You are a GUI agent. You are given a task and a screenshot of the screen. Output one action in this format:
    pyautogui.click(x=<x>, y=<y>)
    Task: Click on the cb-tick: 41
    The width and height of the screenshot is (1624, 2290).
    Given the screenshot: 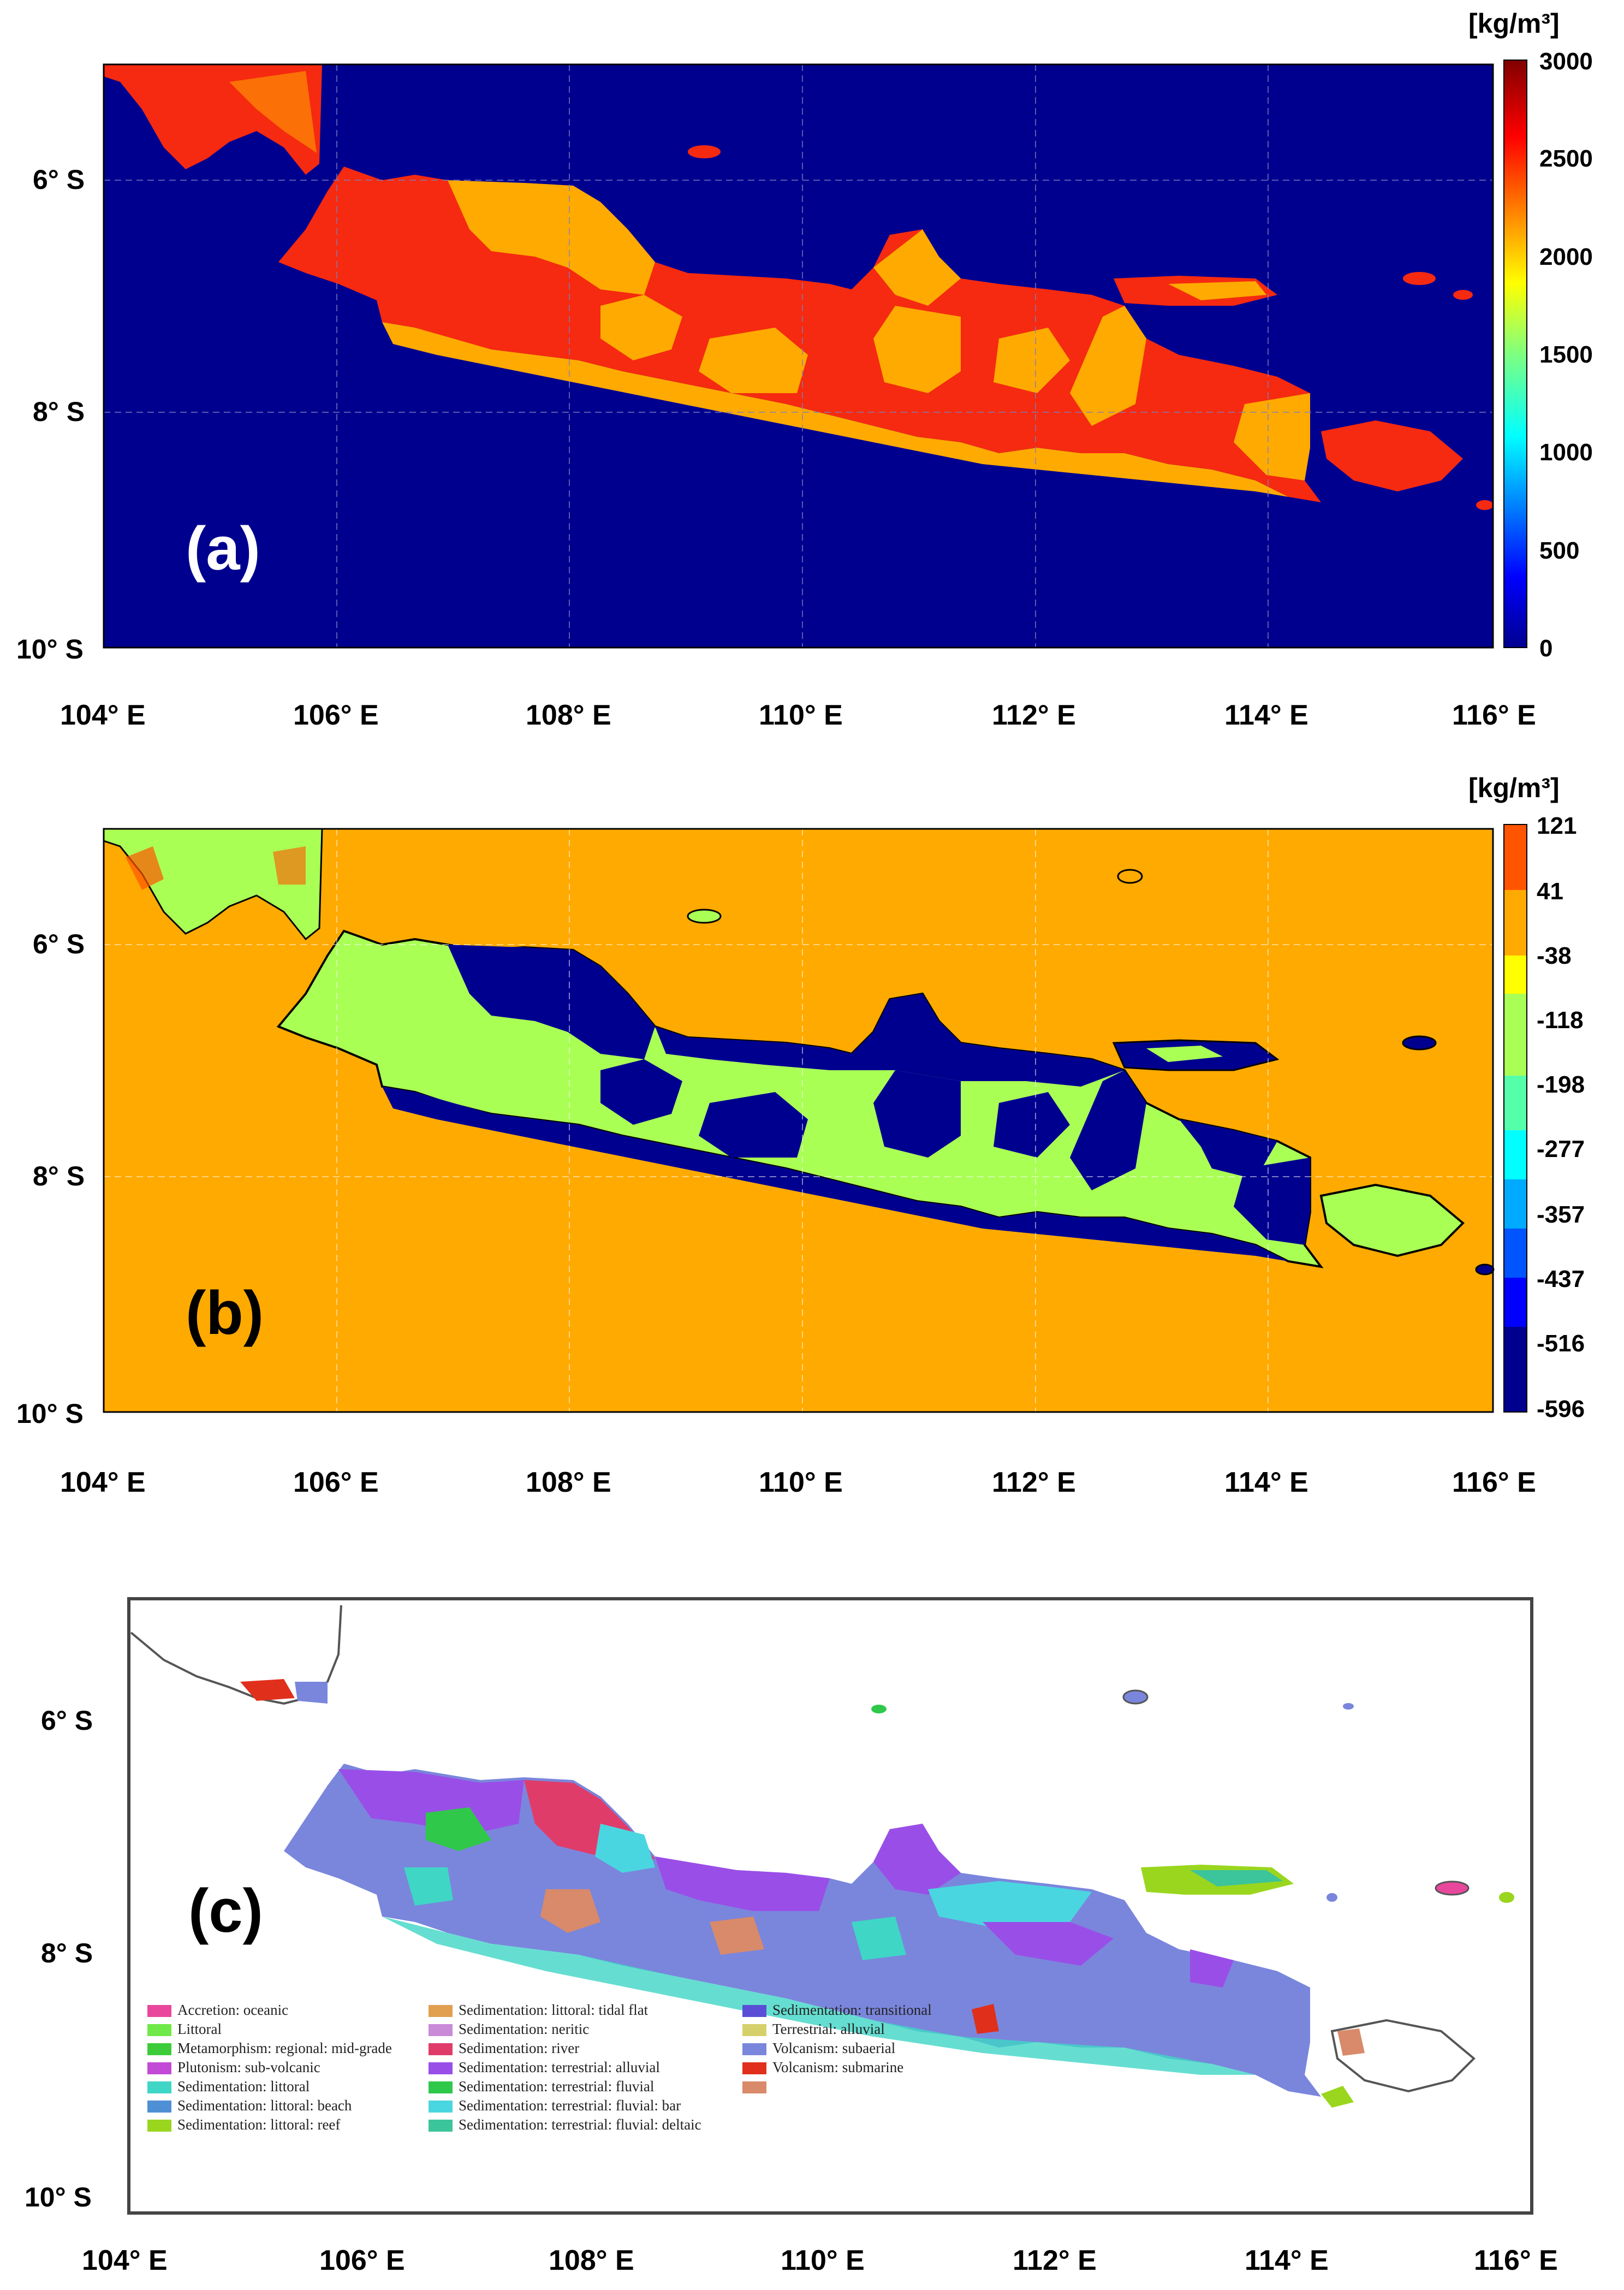 What is the action you would take?
    pyautogui.click(x=1550, y=892)
    